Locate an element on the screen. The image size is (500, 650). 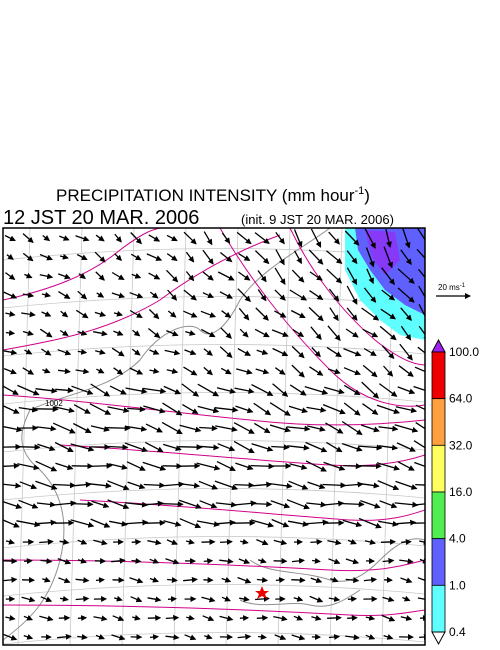
latitude-line is located at coordinates (214, 638).